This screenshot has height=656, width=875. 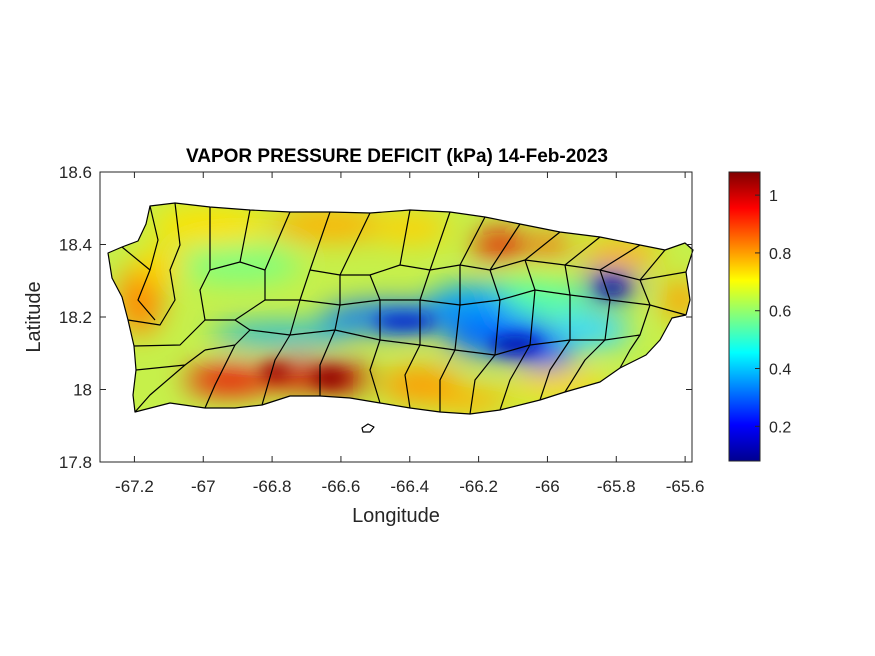 What do you see at coordinates (203, 486) in the screenshot?
I see `x-tick-label: -67` at bounding box center [203, 486].